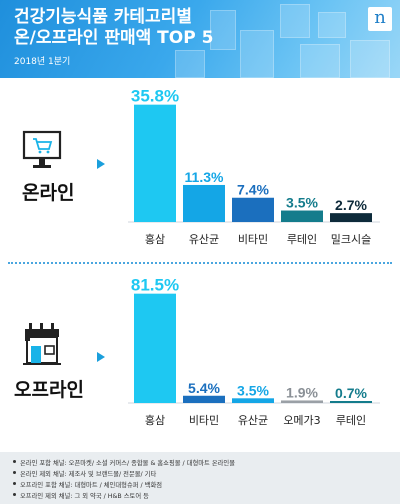 This screenshot has height=504, width=400. I want to click on section-divider, so click(200, 263).